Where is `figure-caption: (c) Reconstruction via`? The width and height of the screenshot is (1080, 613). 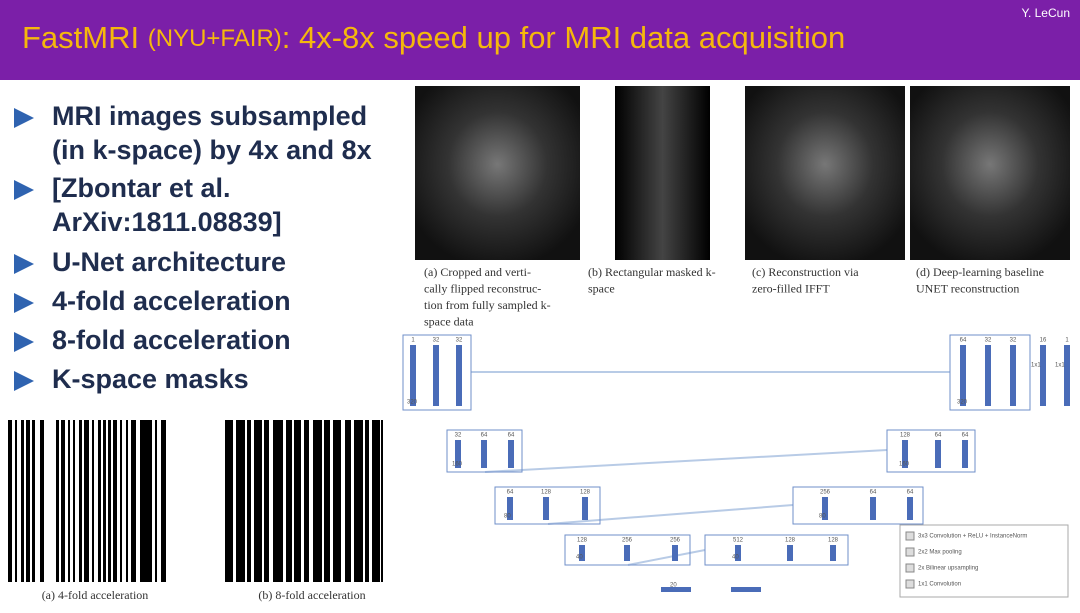 figure-caption: (c) Reconstruction via is located at coordinates (805, 272).